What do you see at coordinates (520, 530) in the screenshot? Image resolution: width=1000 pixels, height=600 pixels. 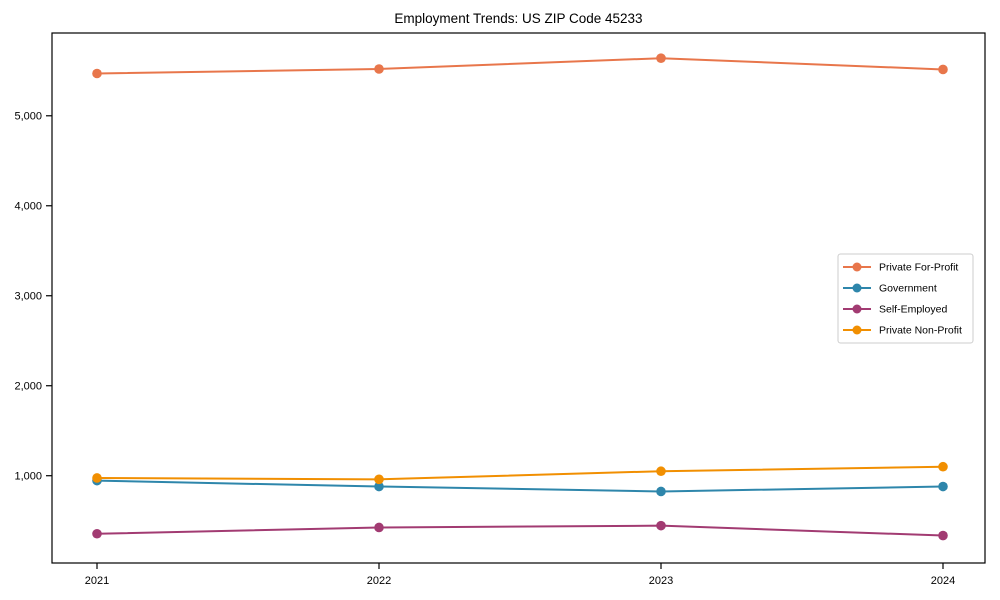 I see `series-line-self-employed` at bounding box center [520, 530].